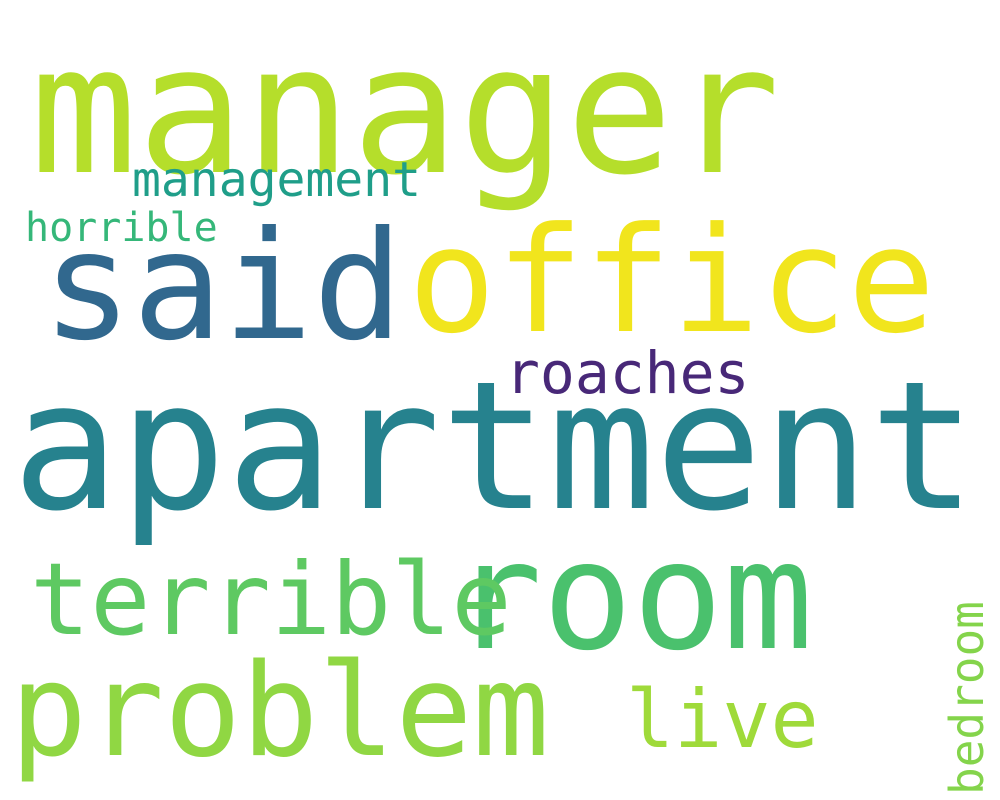 This screenshot has height=800, width=1000. I want to click on word-live: live, so click(722, 719).